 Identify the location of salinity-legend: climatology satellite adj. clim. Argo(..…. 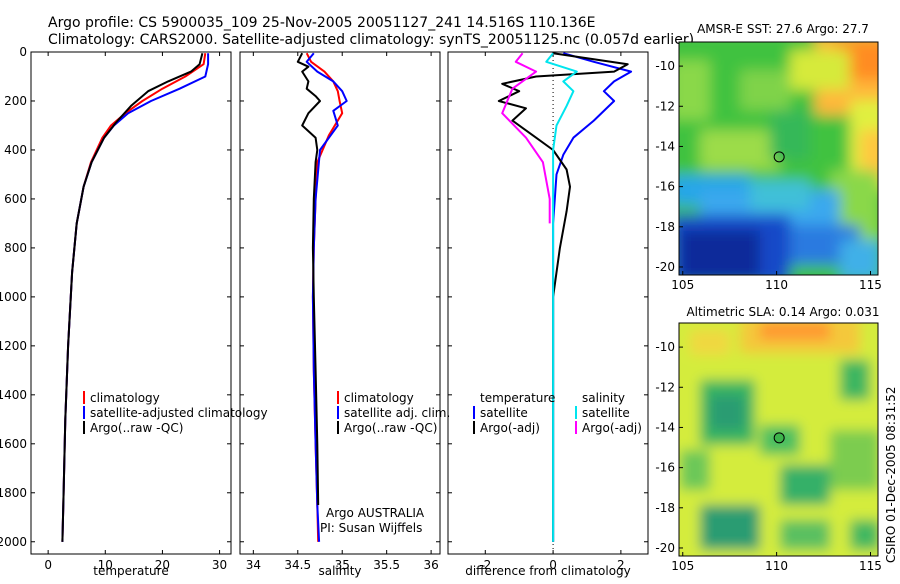
(385, 463).